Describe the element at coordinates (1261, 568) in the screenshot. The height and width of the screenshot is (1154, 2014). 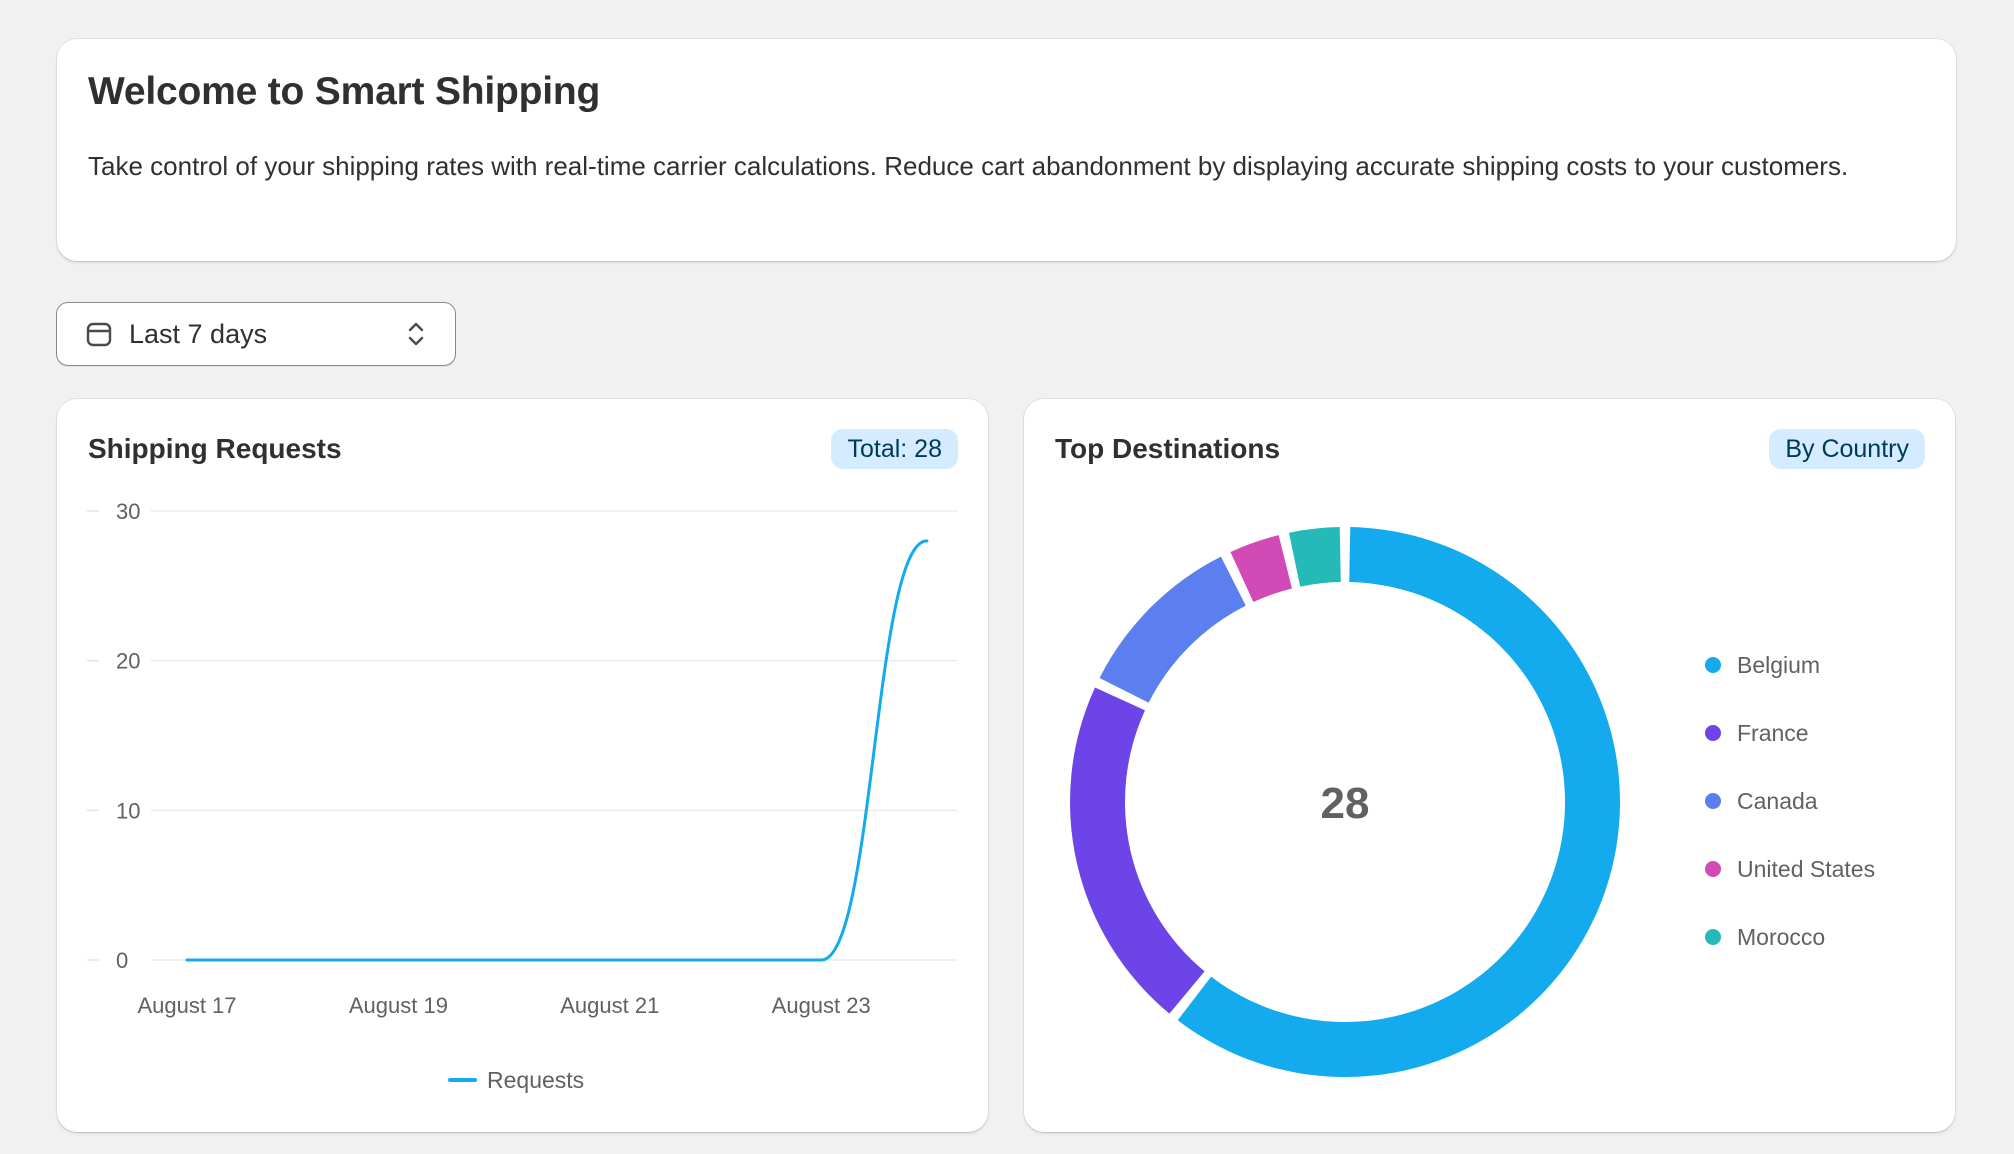
I see `donut-slice-united-states` at that location.